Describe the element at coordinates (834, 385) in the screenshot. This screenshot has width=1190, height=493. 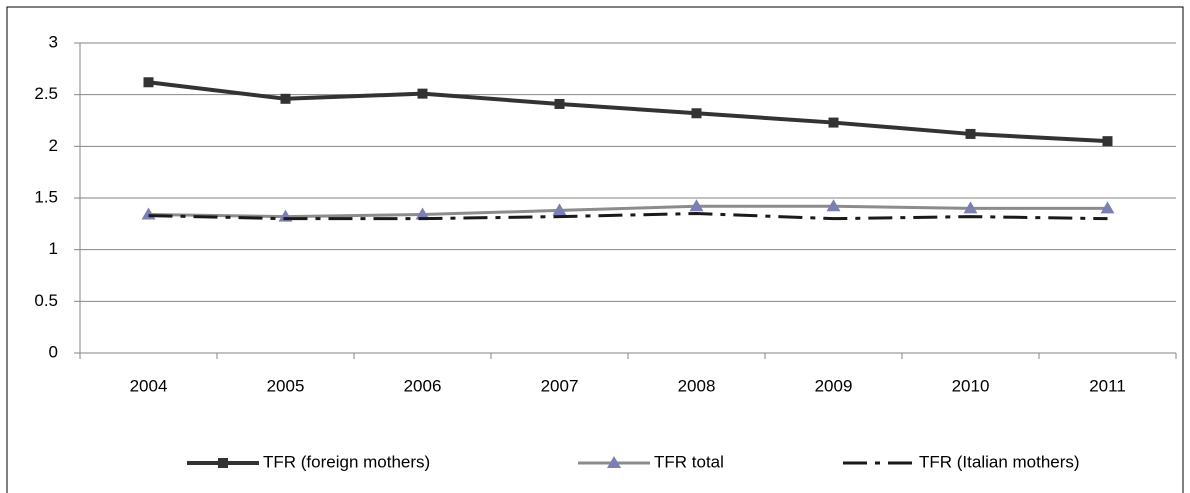
I see `x-tick-label: 2009` at that location.